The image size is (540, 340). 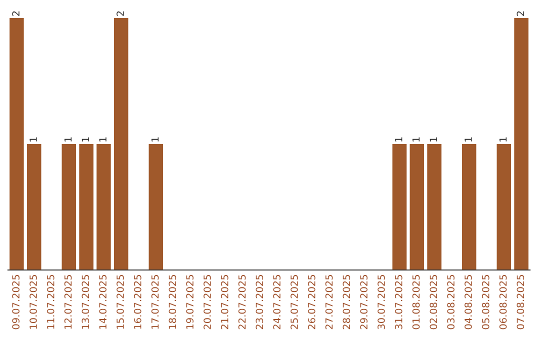 What do you see at coordinates (294, 302) in the screenshot?
I see `x-tick-label: 25.07.2025` at bounding box center [294, 302].